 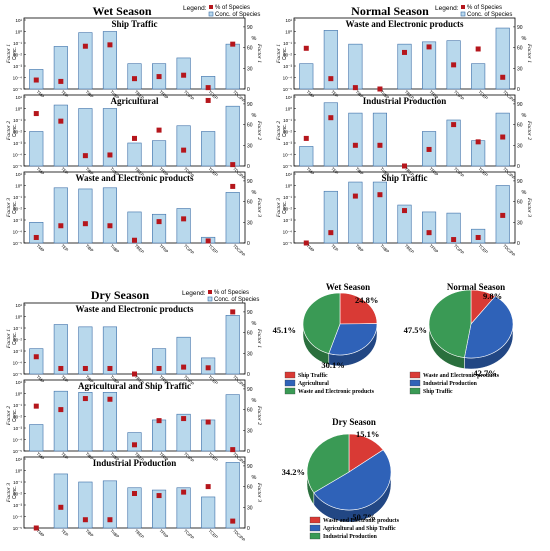 I want to click on y2-tick-label: 30, so click(x=520, y=223).